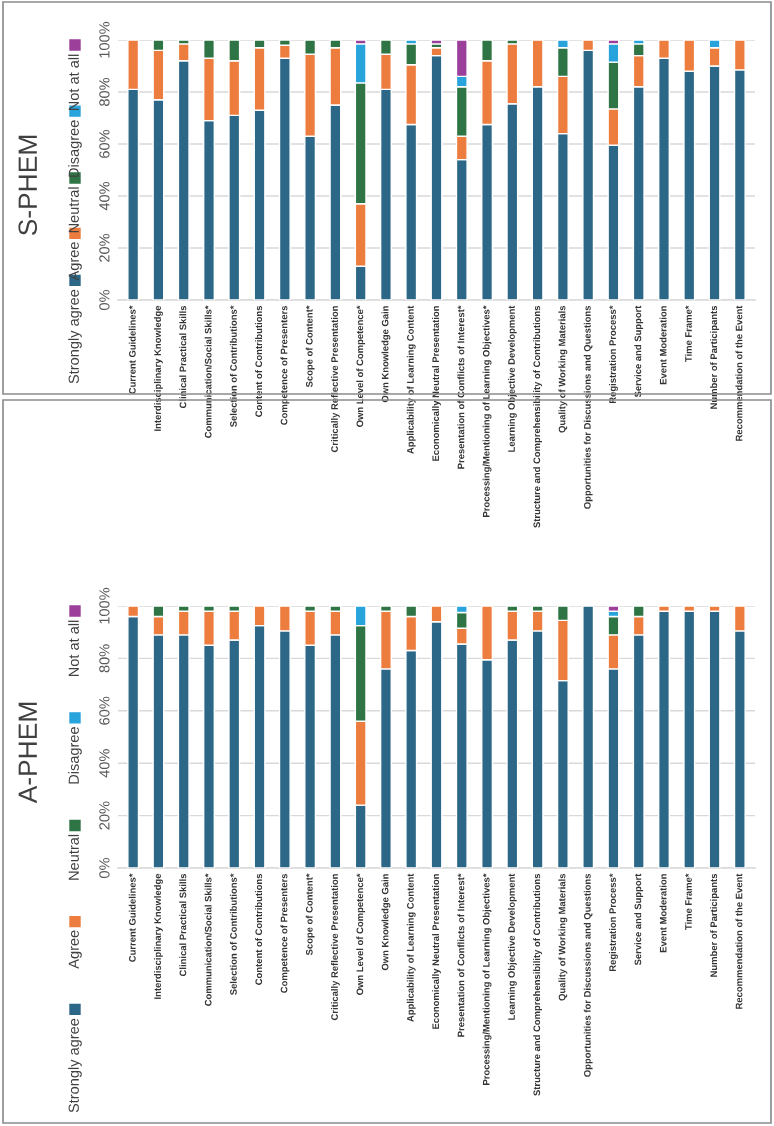  What do you see at coordinates (27, 753) in the screenshot?
I see `text: A-PHEM` at bounding box center [27, 753].